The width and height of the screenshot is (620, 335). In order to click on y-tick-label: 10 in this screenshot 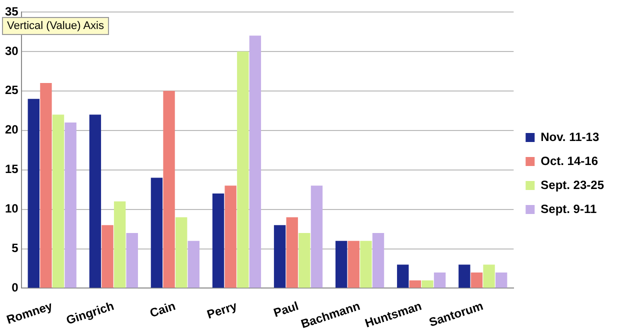, I will do `click(11, 209)`.